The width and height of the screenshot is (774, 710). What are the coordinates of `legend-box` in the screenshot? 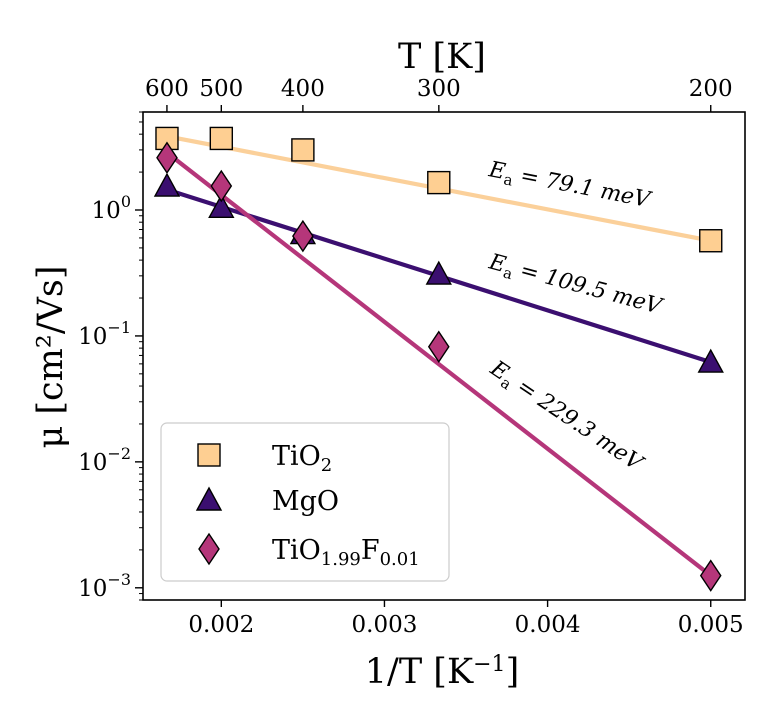 It's located at (305, 502).